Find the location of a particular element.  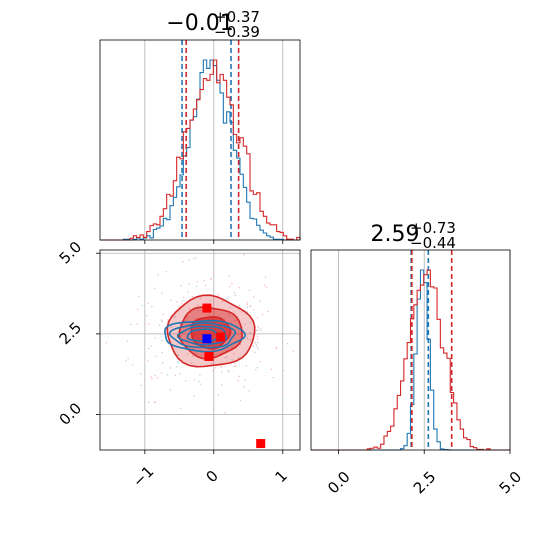

top-left-title: −0.01 is located at coordinates (199, 23).